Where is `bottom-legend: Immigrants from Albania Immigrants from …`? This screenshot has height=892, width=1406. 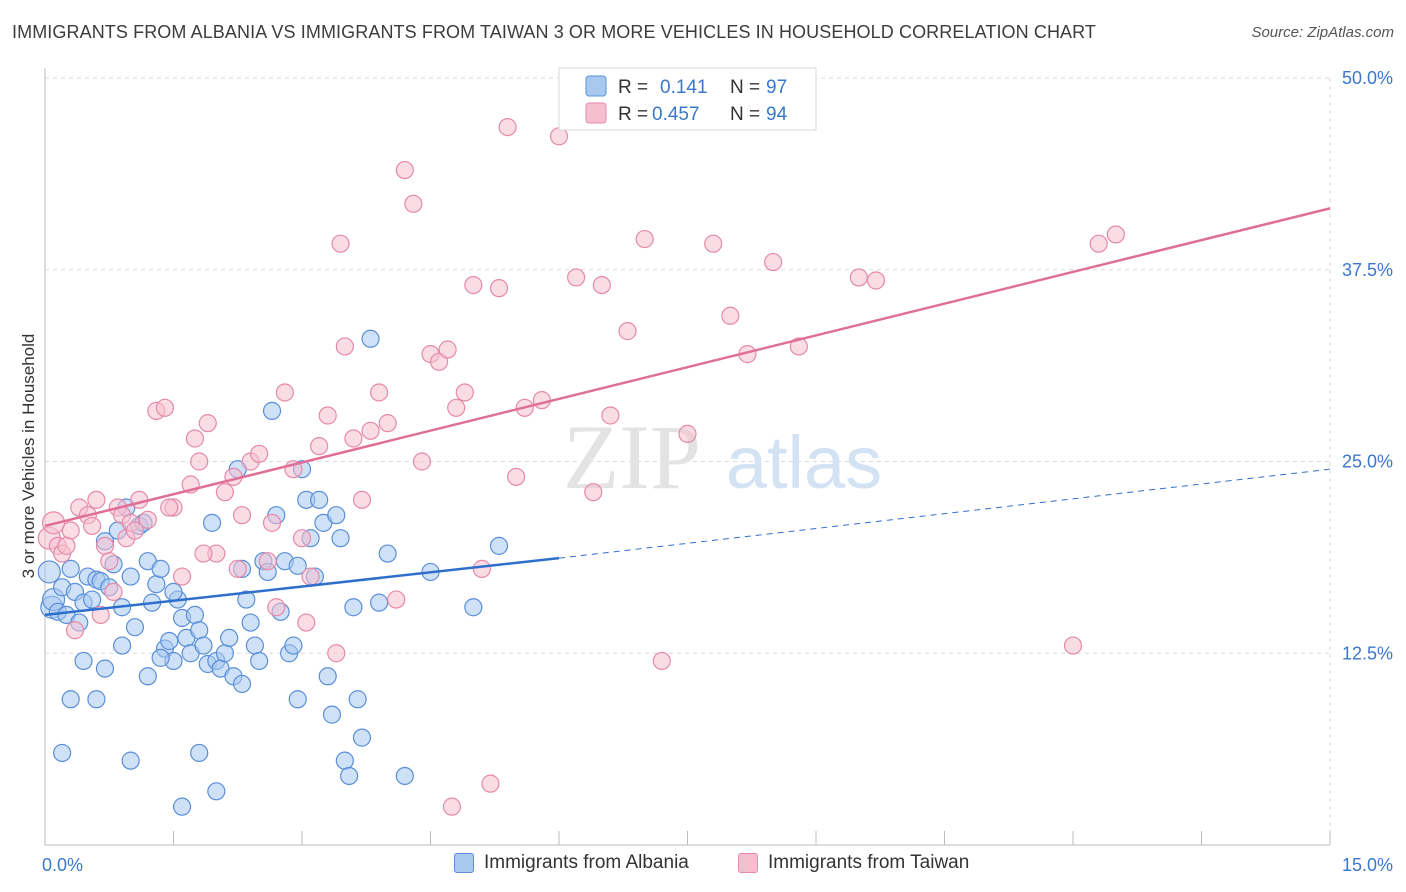
bottom-legend: Immigrants from Albania Immigrants from … is located at coordinates (703, 865).